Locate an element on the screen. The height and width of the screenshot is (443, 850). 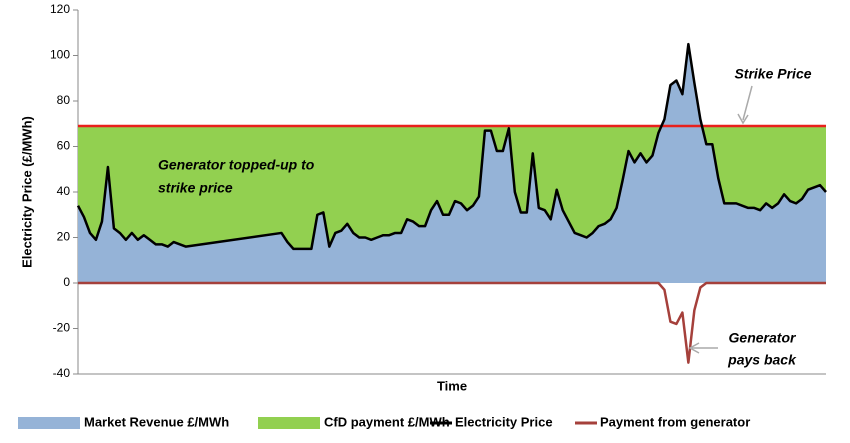
x-axis-label: Time is located at coordinates (452, 385).